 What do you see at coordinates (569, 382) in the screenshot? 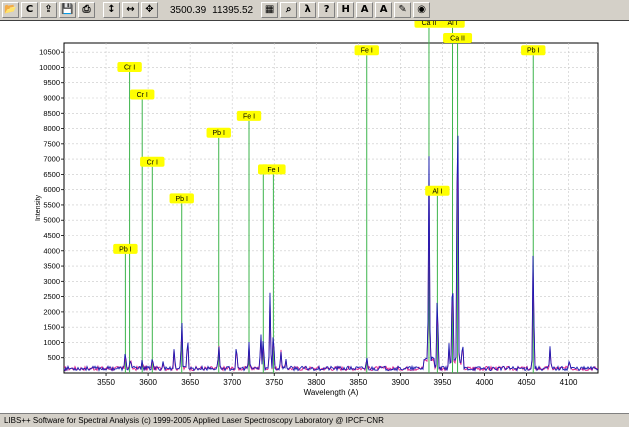
I see `x-tick-label: 4100` at bounding box center [569, 382].